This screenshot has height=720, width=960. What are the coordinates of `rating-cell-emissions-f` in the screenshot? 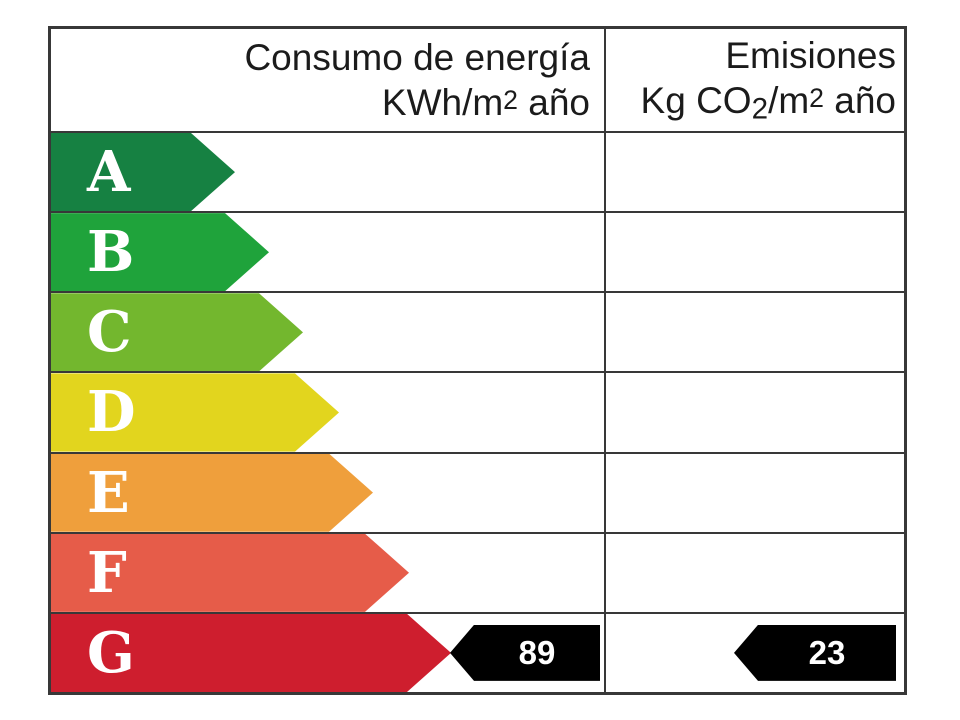 It's located at (755, 573).